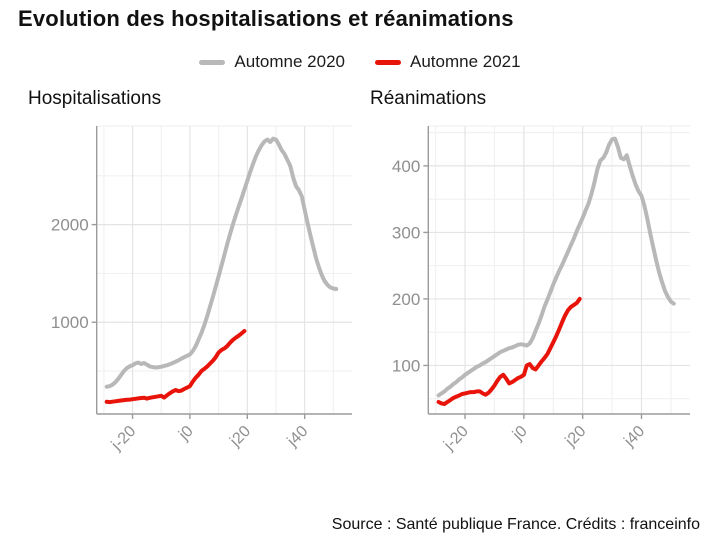  I want to click on legend: Automne 2020 Automne 2021, so click(360, 62).